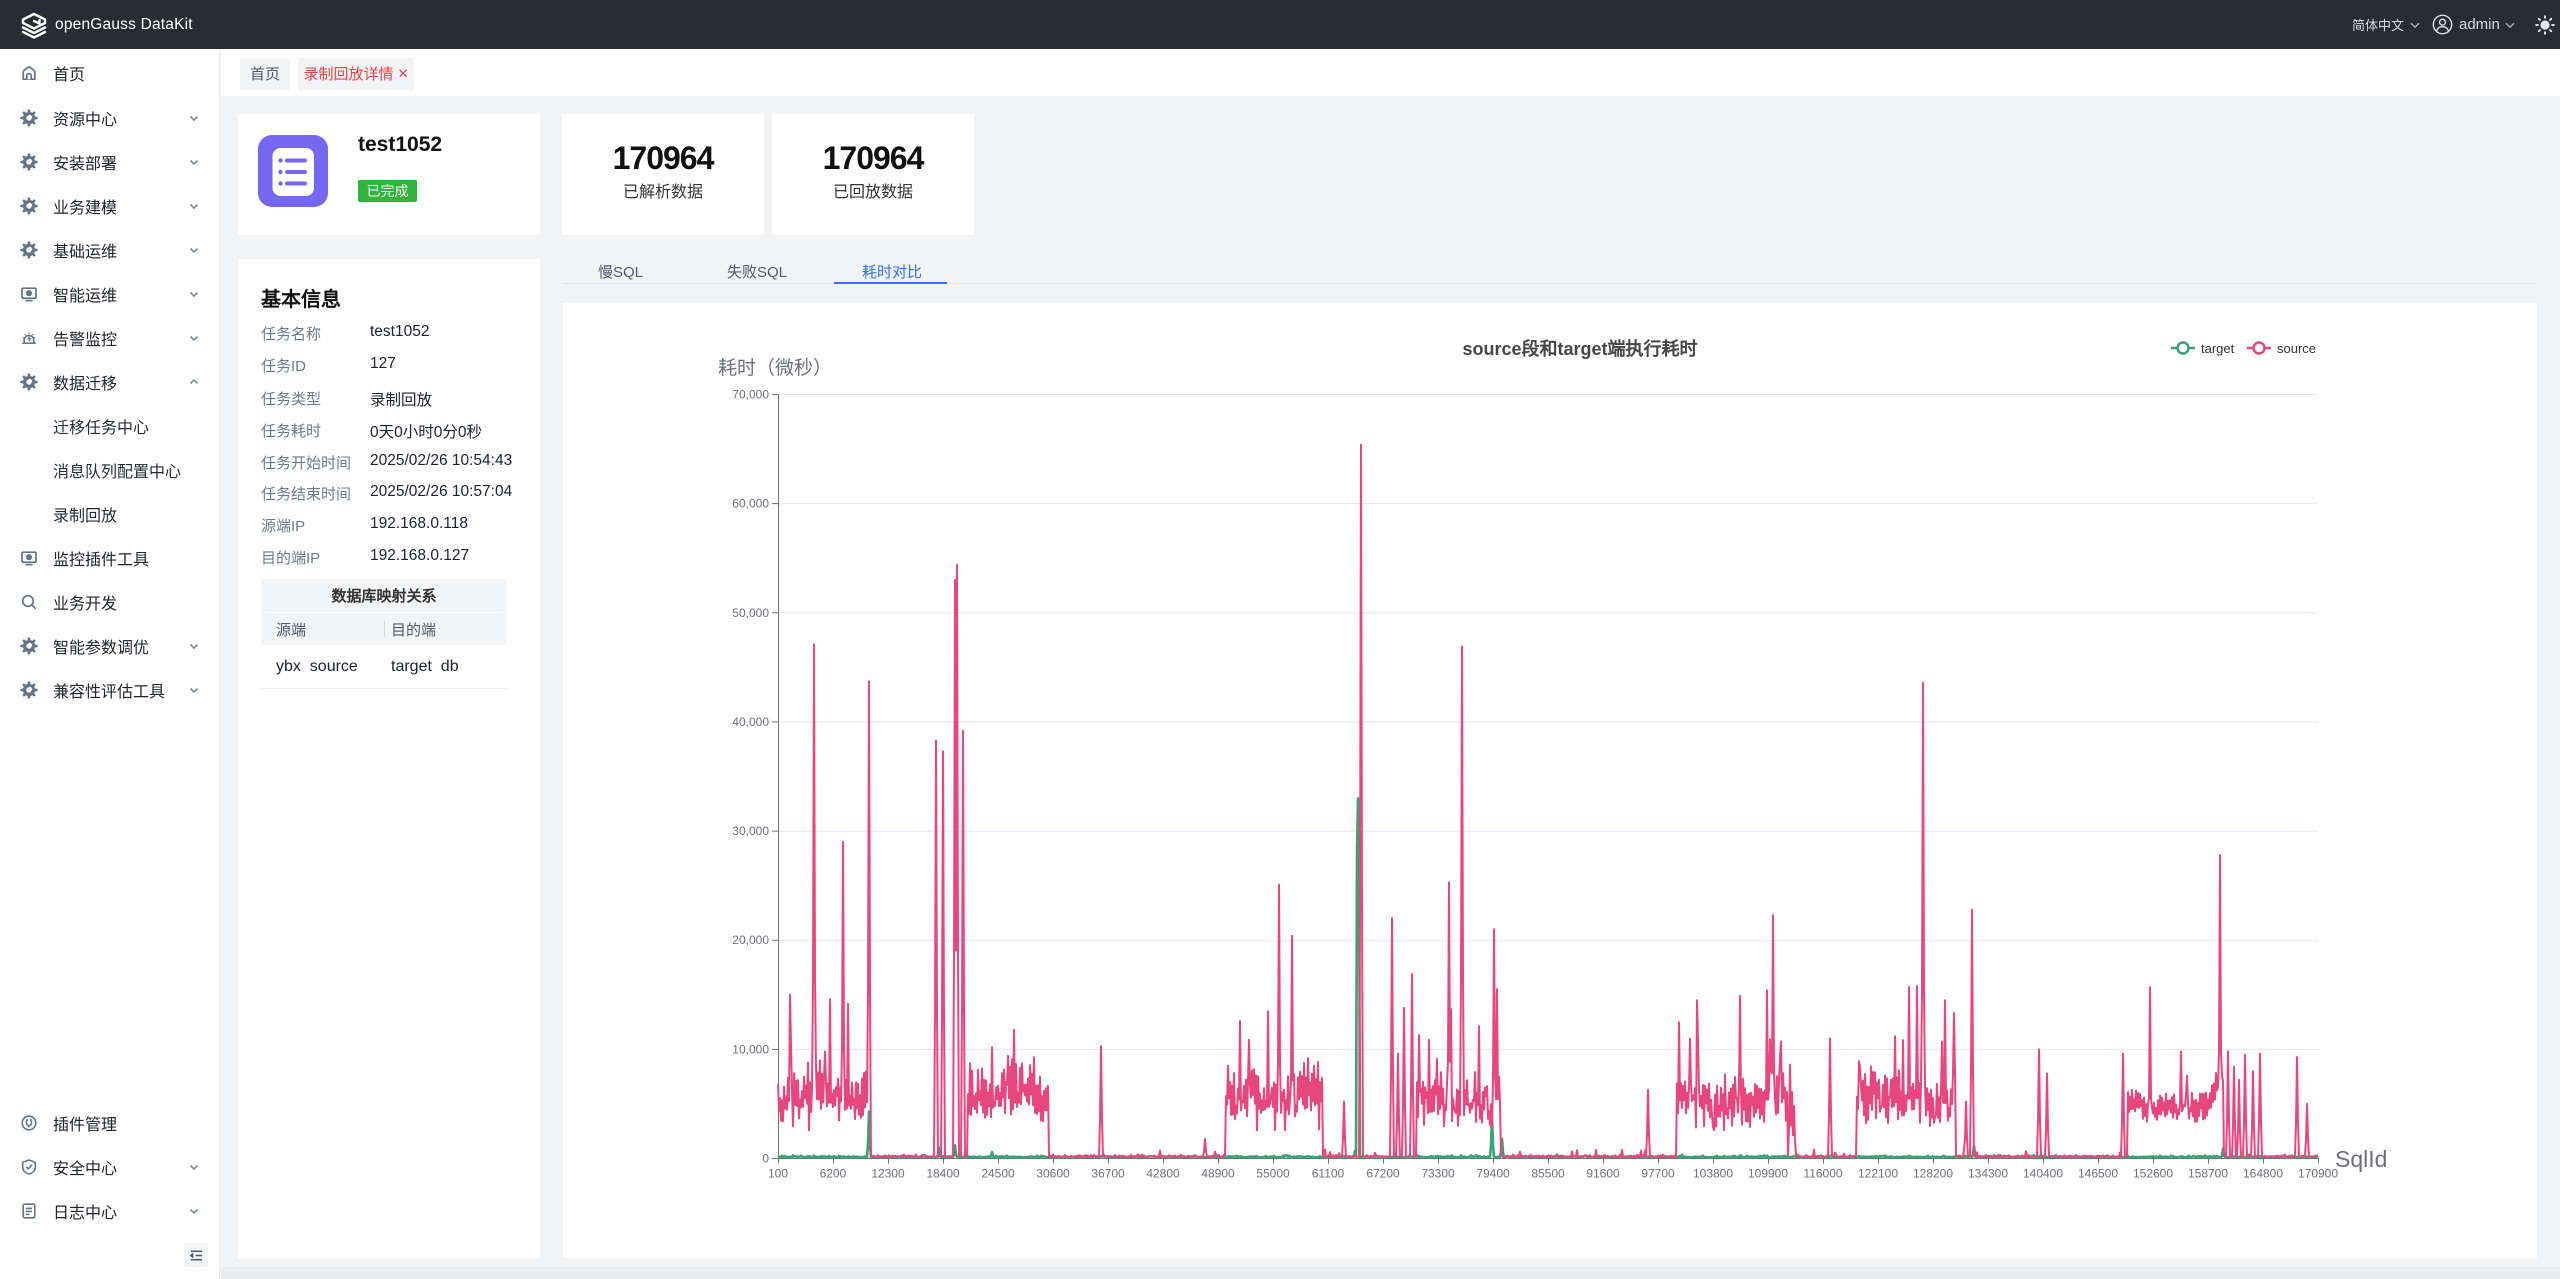  What do you see at coordinates (2318, 1174) in the screenshot?
I see `svg-text: 170900` at bounding box center [2318, 1174].